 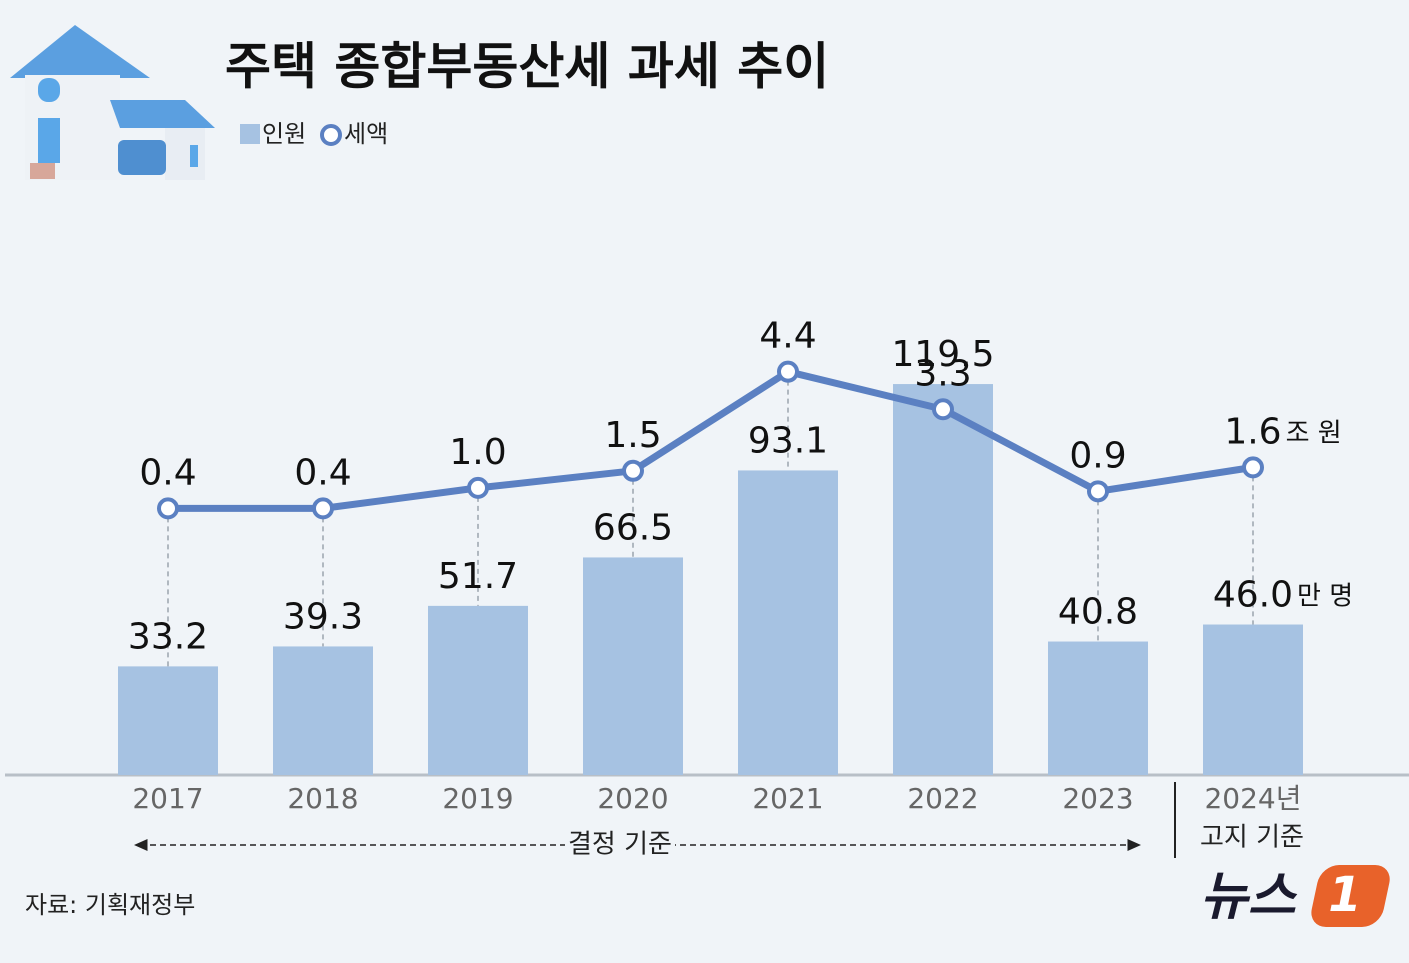 What do you see at coordinates (366, 134) in the screenshot?
I see `legend-label: 세액` at bounding box center [366, 134].